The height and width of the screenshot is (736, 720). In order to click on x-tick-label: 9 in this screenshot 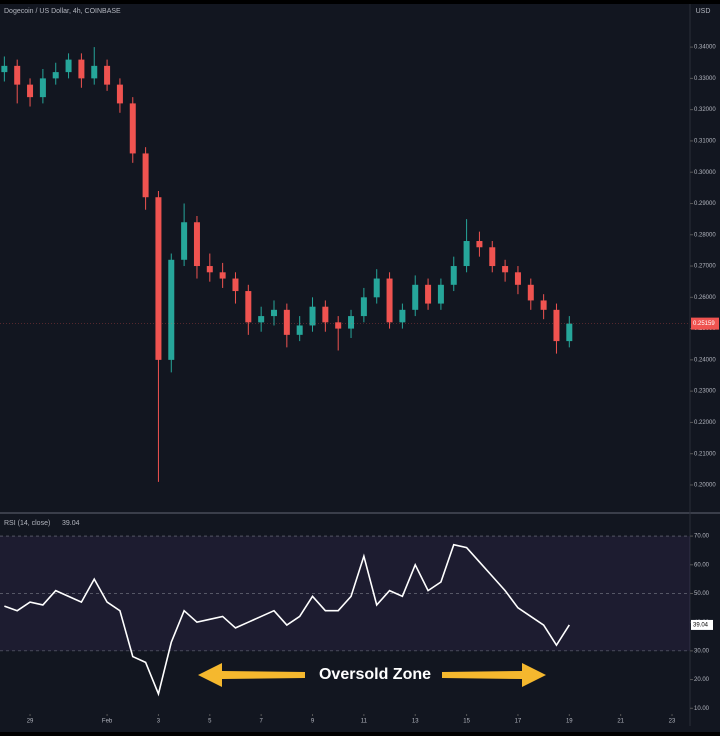, I will do `click(313, 722)`.